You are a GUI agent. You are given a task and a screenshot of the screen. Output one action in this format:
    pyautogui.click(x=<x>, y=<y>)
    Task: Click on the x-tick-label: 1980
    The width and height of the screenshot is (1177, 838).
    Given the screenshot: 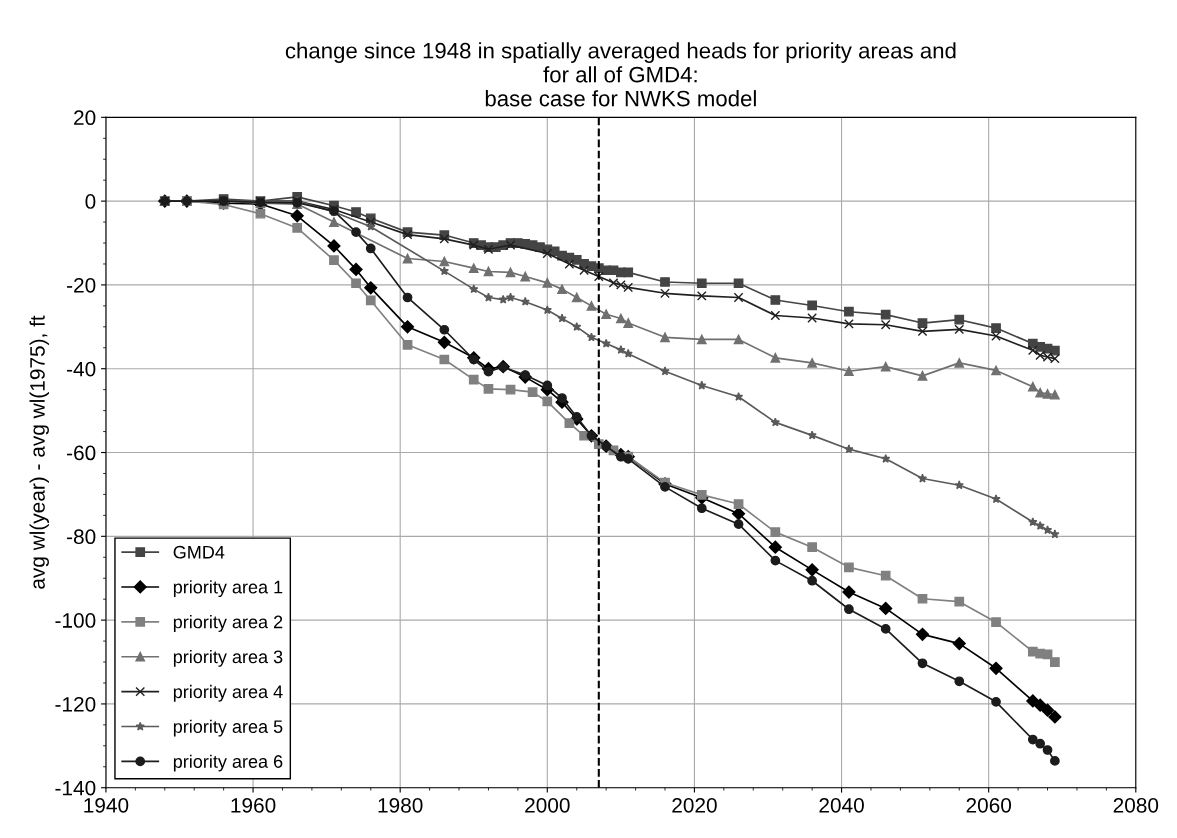 What is the action you would take?
    pyautogui.click(x=400, y=805)
    